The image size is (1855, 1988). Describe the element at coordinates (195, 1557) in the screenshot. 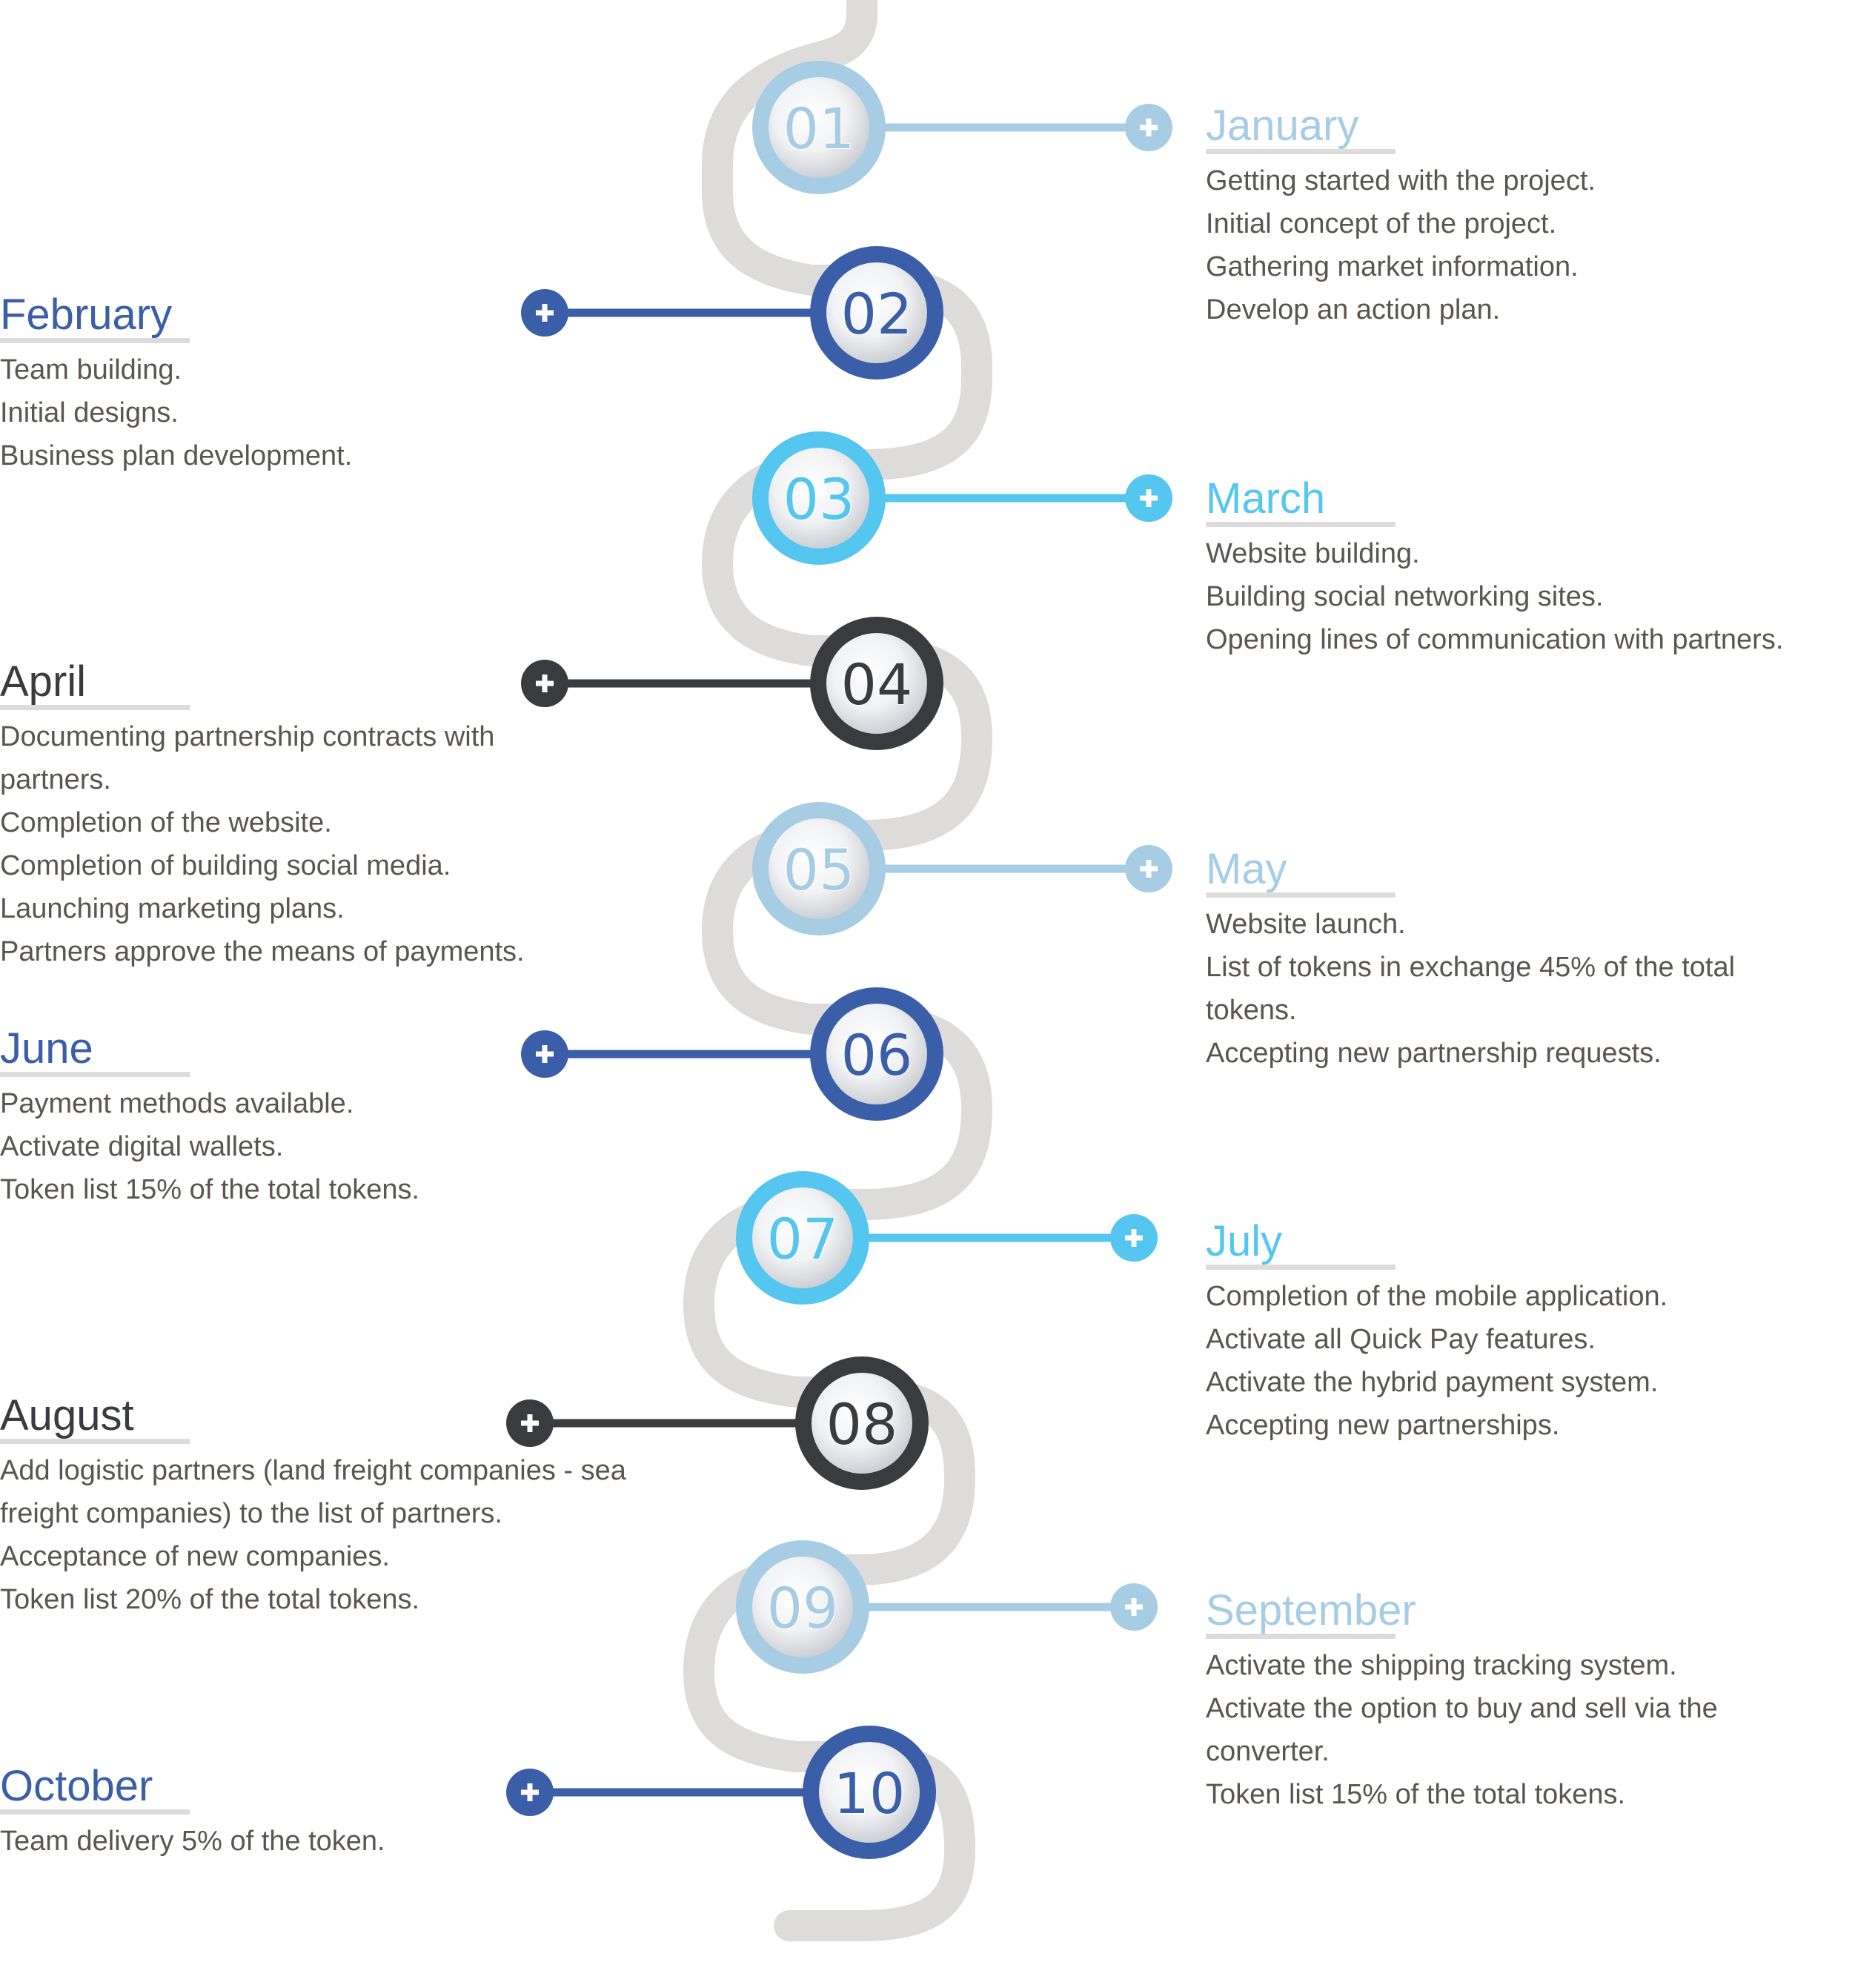

I see `description-line: Acceptance of new companies.` at that location.